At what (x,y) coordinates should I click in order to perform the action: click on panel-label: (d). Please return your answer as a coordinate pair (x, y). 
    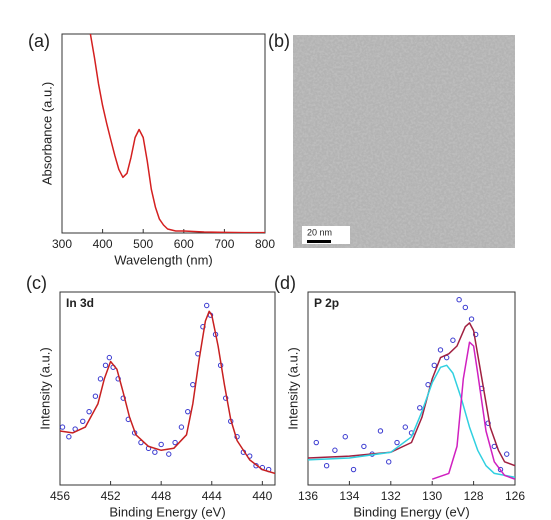
    Looking at the image, I should click on (285, 283).